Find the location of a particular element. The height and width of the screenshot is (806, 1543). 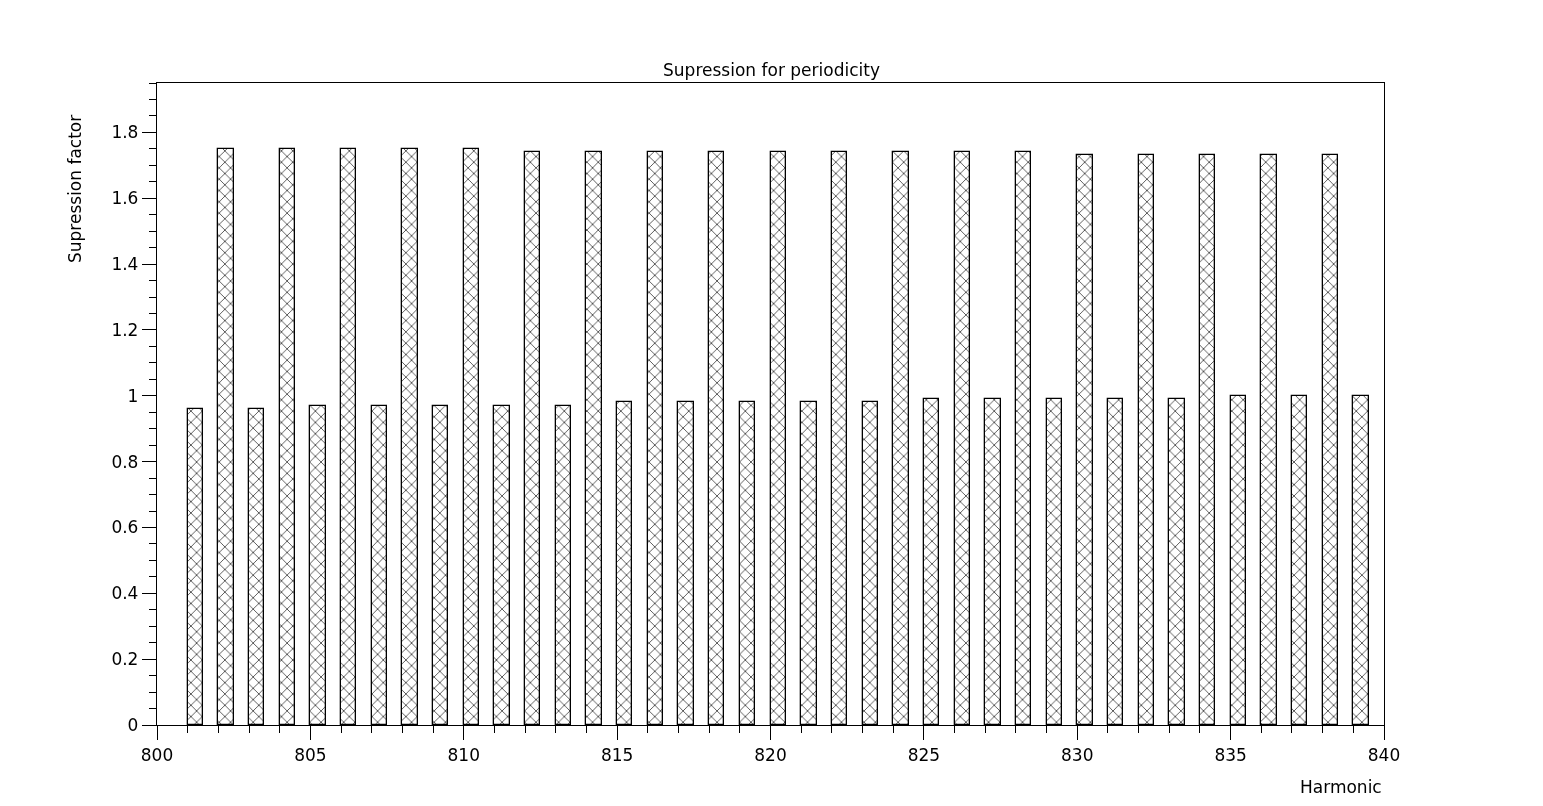

x-tick-label: 825 is located at coordinates (924, 754).